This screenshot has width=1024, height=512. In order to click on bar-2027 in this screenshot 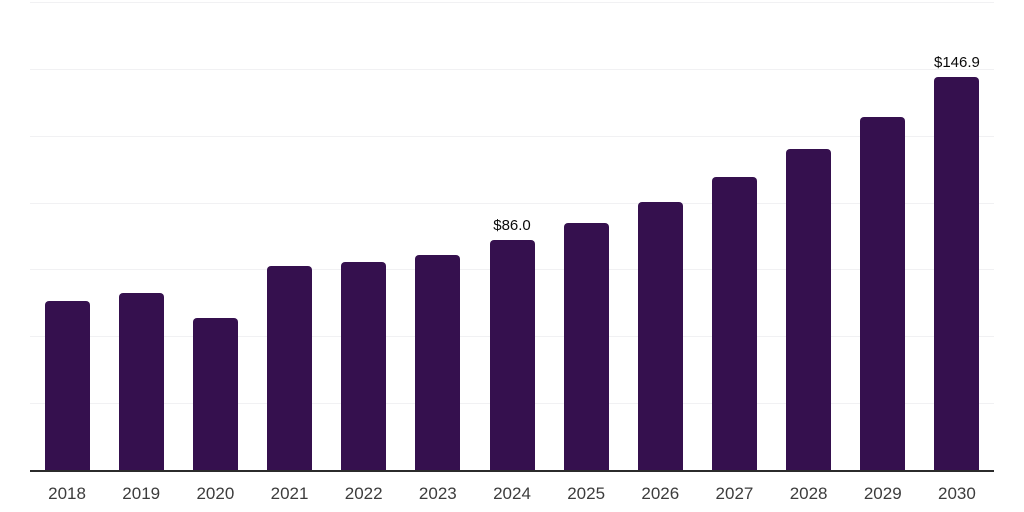, I will do `click(734, 323)`.